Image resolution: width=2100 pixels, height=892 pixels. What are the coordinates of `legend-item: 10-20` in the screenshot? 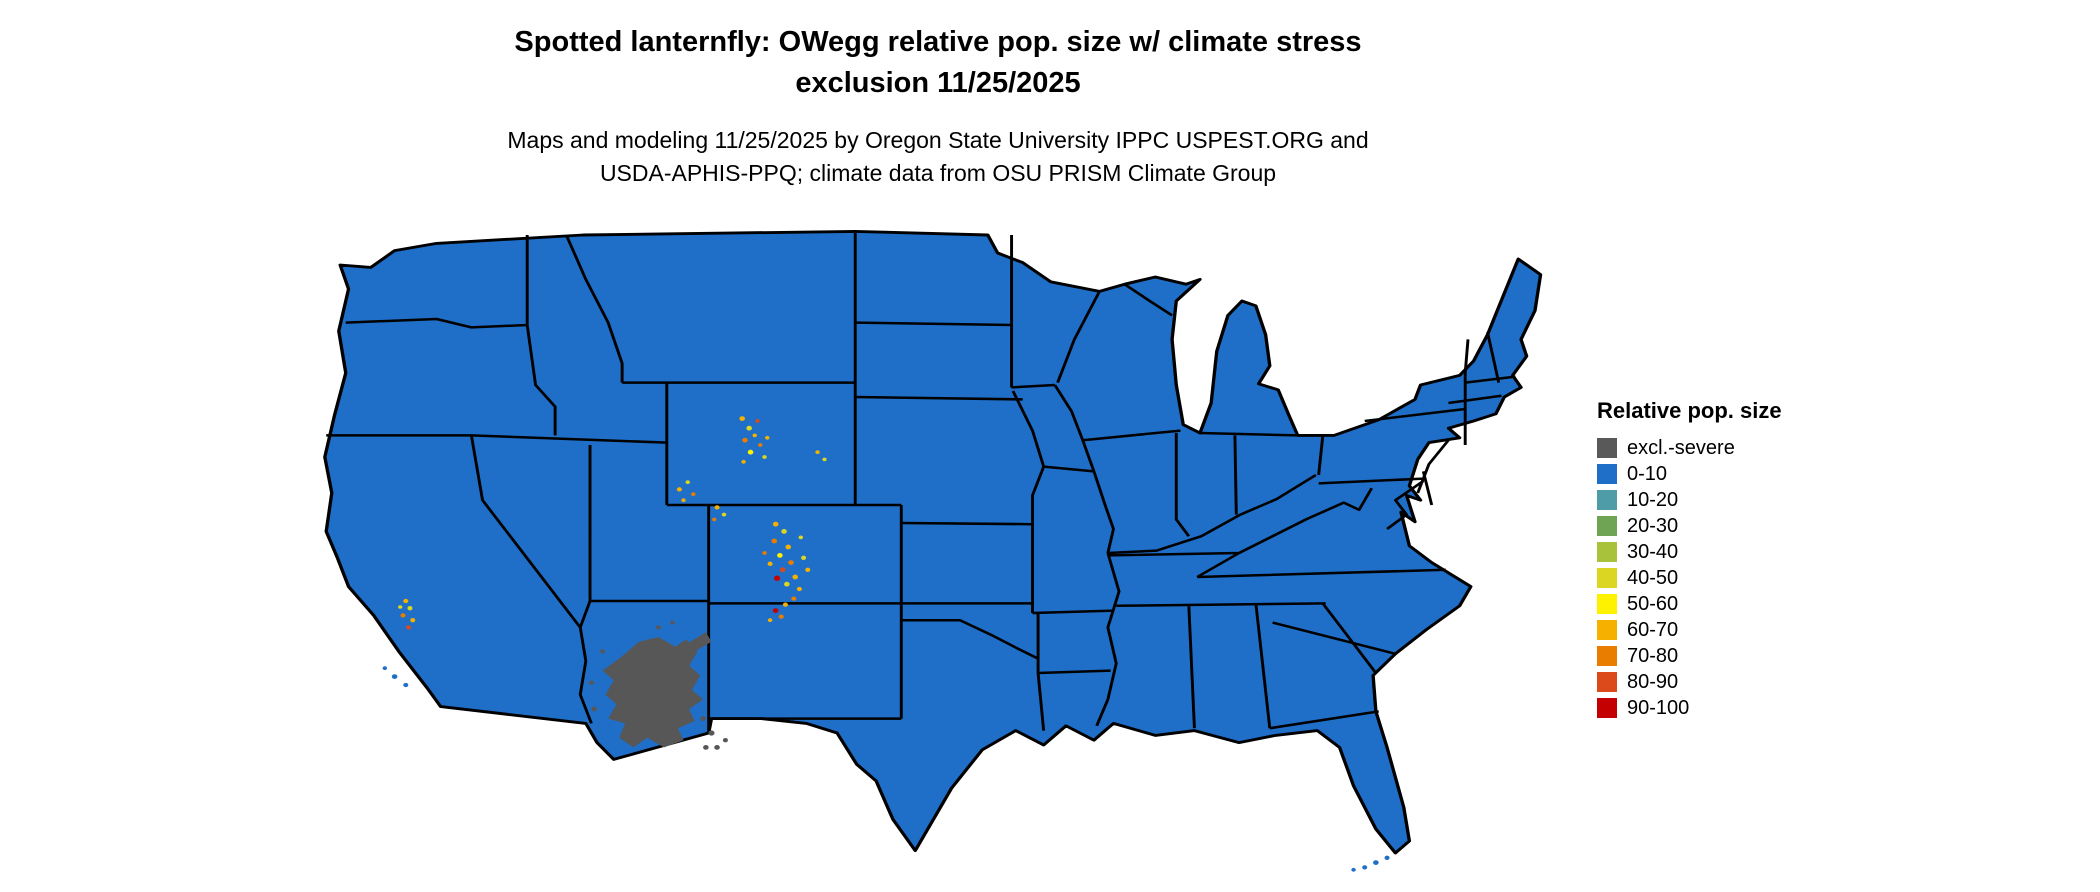 It's located at (1727, 500).